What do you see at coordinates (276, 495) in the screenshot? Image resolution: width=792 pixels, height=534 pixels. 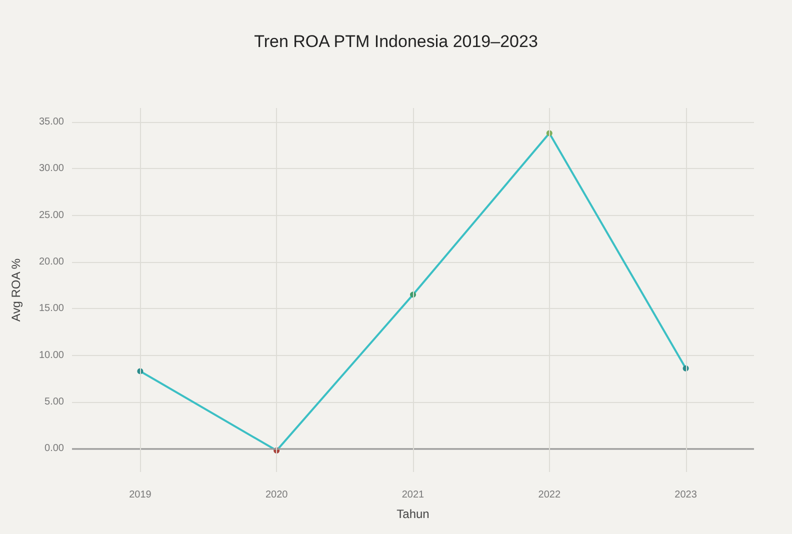 I see `x-tick-label: 2020` at bounding box center [276, 495].